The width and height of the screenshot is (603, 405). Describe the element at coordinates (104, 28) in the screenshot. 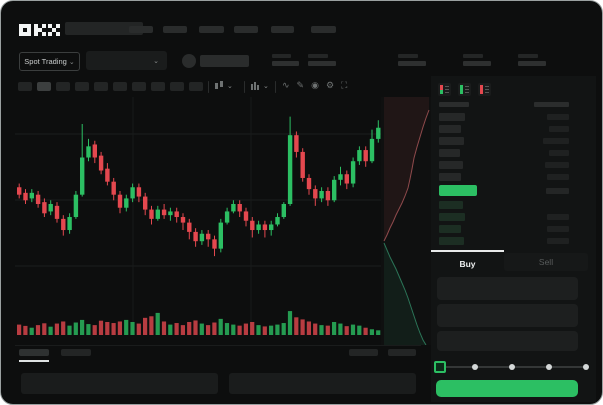

I see `search-input` at that location.